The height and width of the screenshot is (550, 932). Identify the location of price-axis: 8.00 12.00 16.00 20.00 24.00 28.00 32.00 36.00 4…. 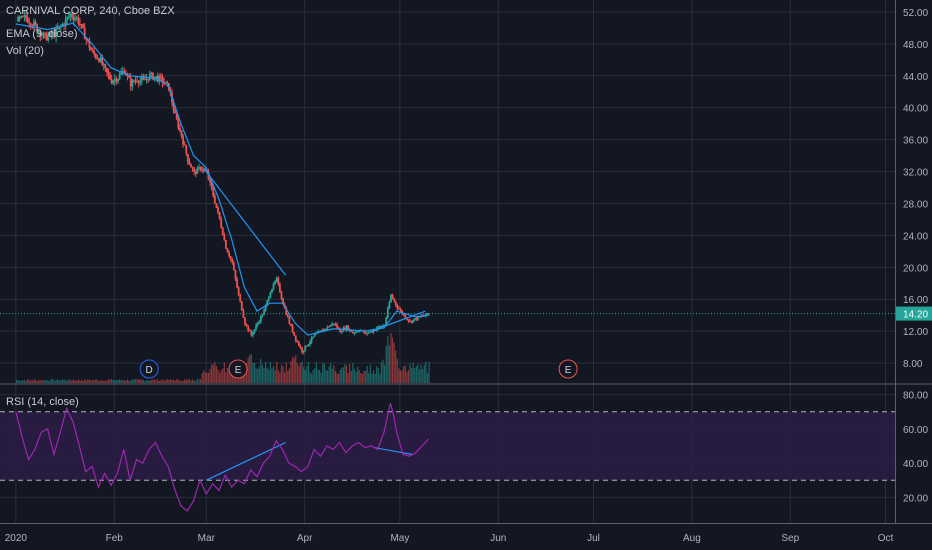
(915, 256).